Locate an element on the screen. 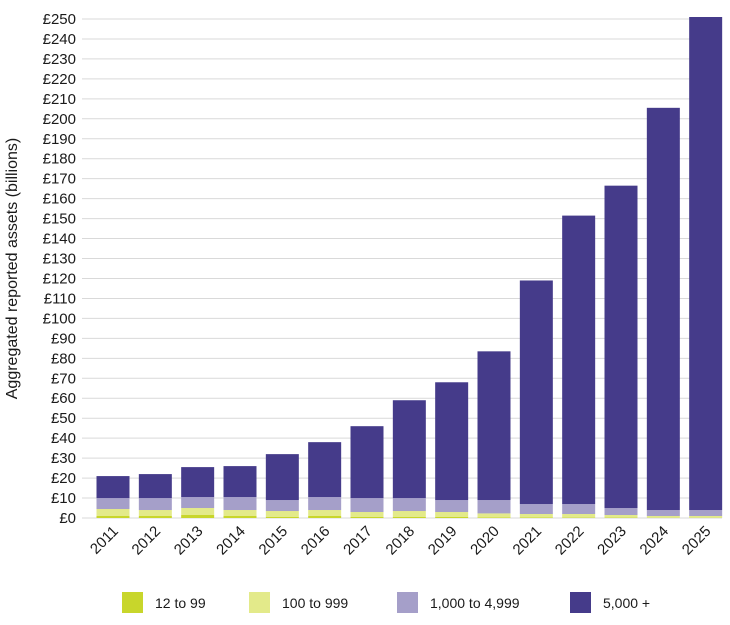 This screenshot has height=625, width=730. y-tick-label: £30 is located at coordinates (63, 458).